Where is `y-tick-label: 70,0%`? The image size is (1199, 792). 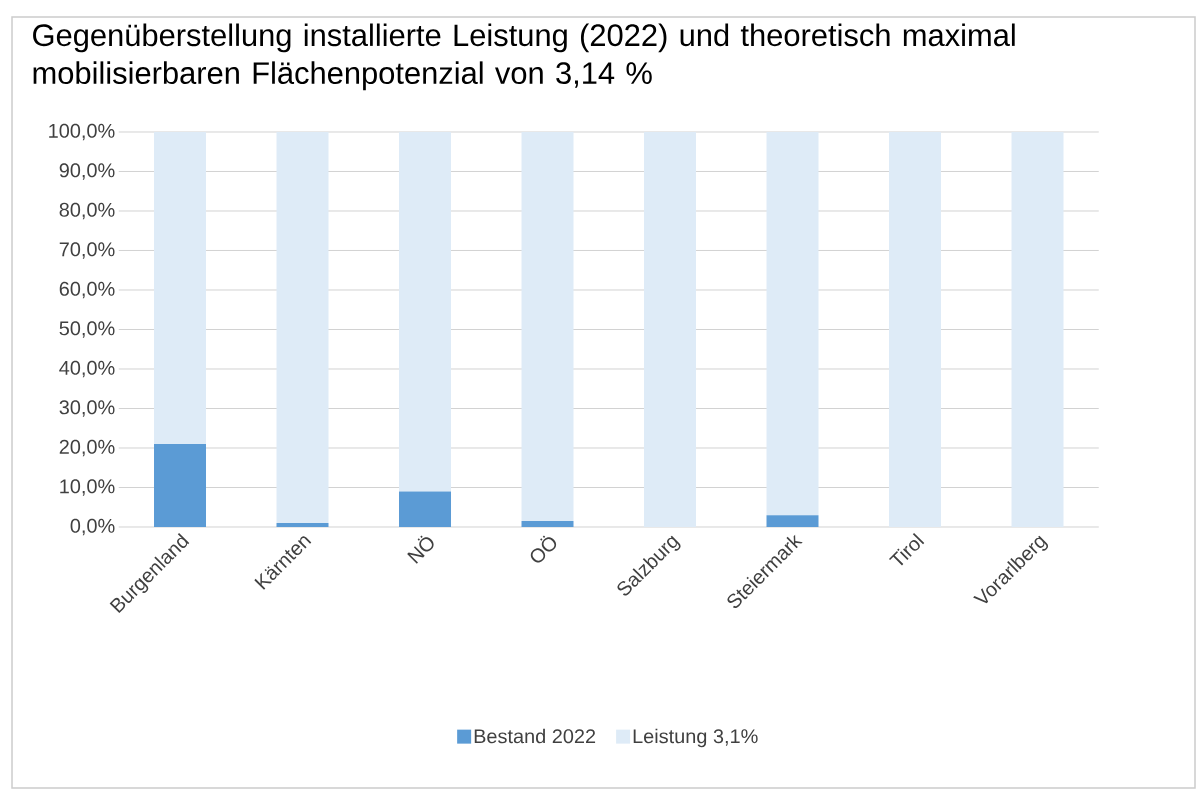 y-tick-label: 70,0% is located at coordinates (87, 250).